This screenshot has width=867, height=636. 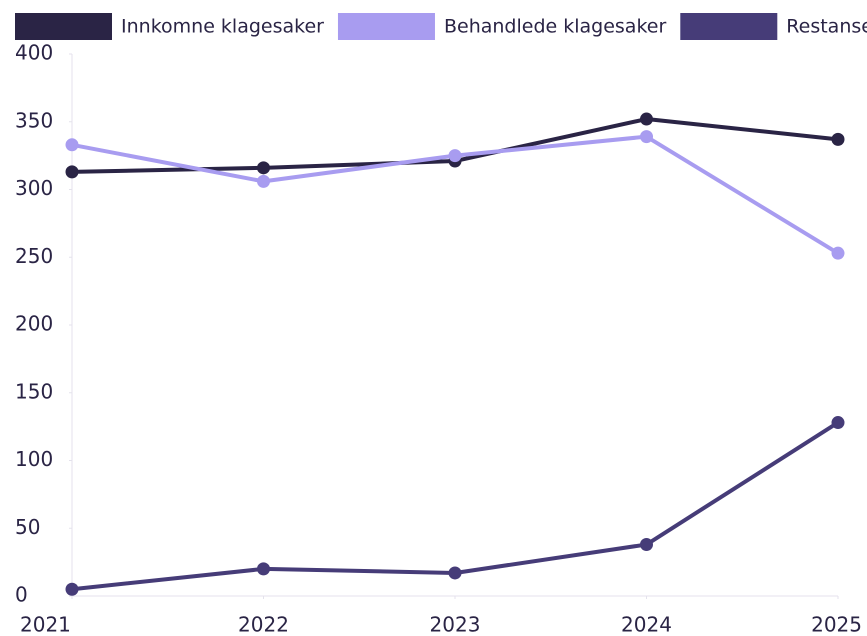 I want to click on x-tick-label: 2022, so click(x=263, y=624).